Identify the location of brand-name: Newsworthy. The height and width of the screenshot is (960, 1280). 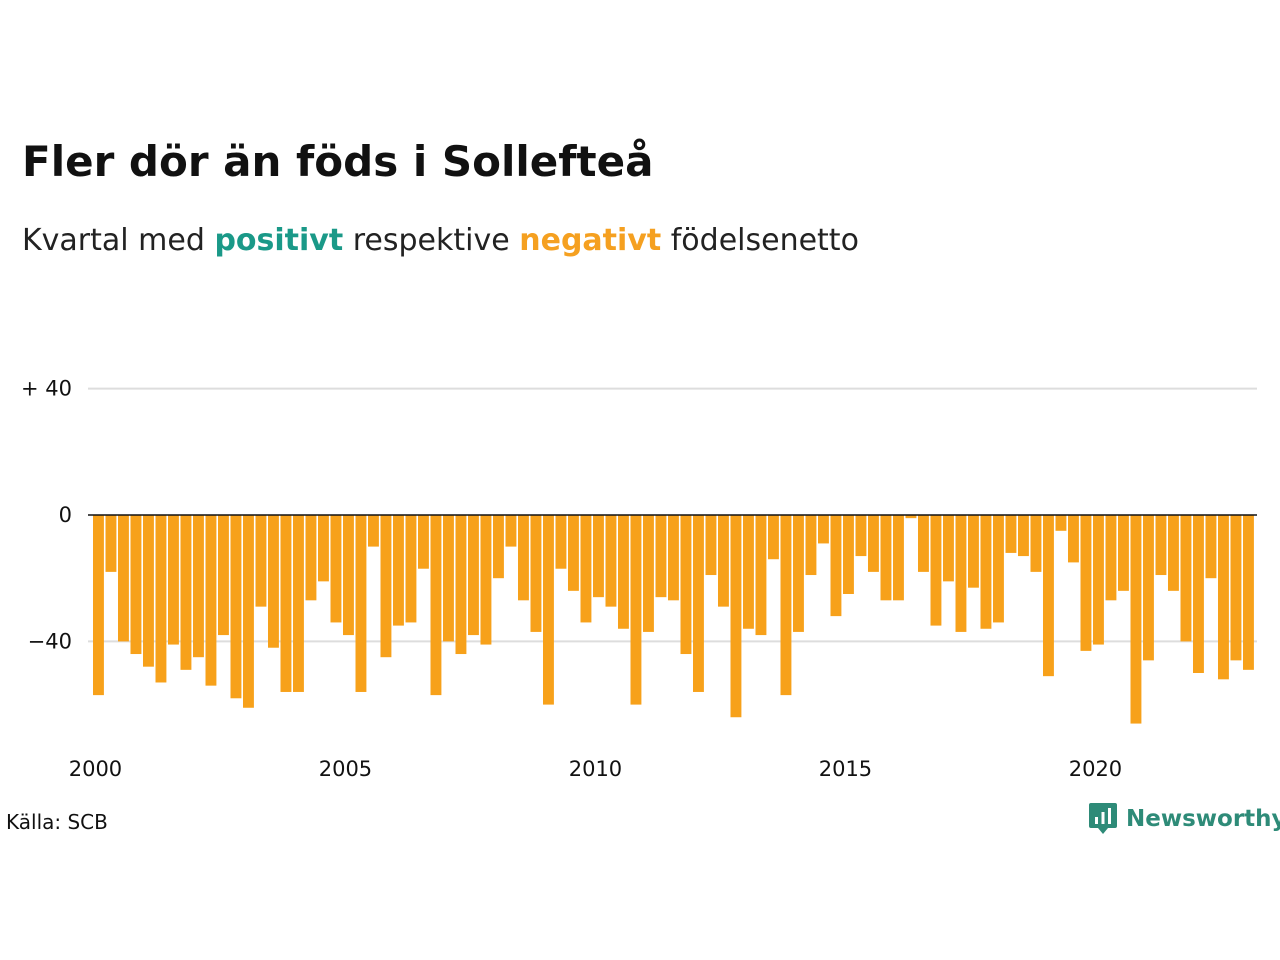
(1203, 819).